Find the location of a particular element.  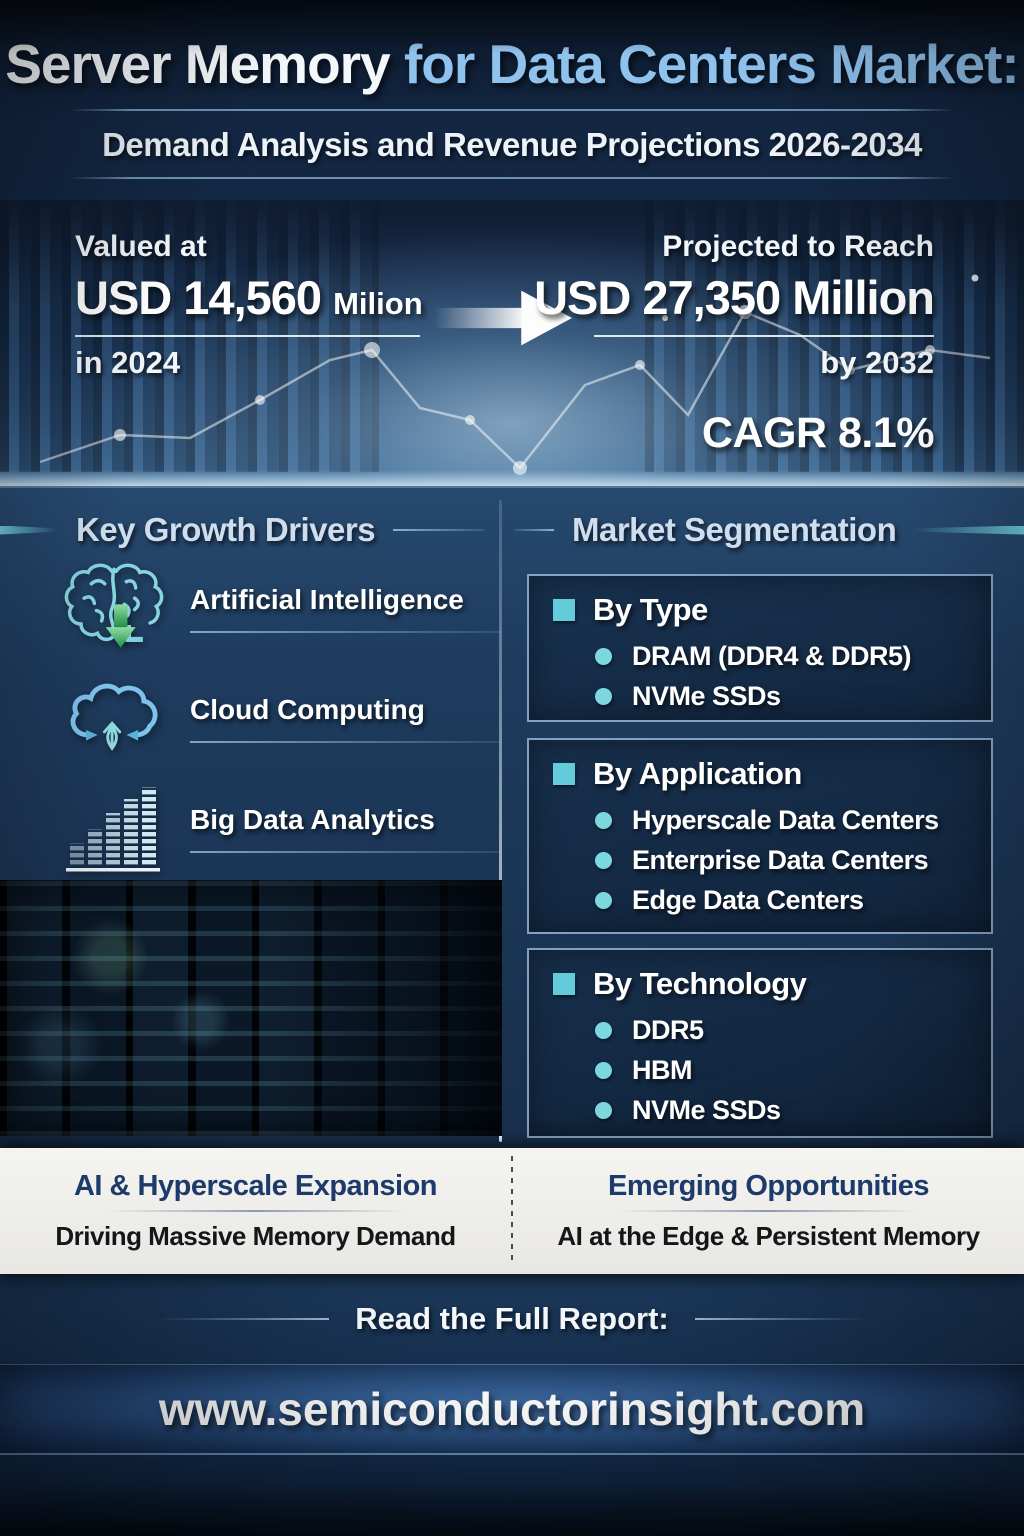

banner-right-title: Emerging Opportunities is located at coordinates (768, 1186).